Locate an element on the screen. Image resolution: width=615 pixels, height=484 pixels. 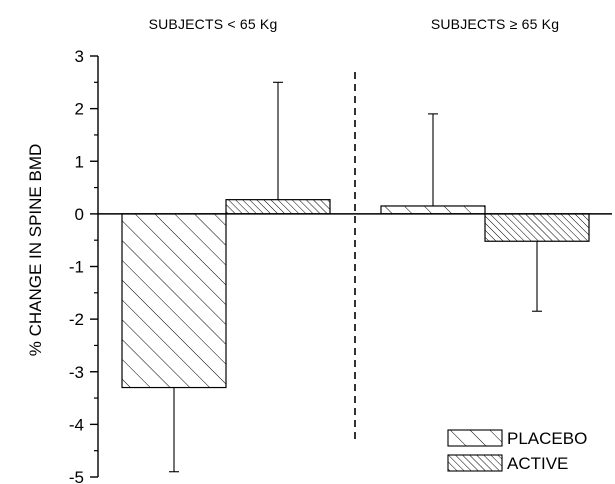
y-tick-label: 1 is located at coordinates (79, 161).